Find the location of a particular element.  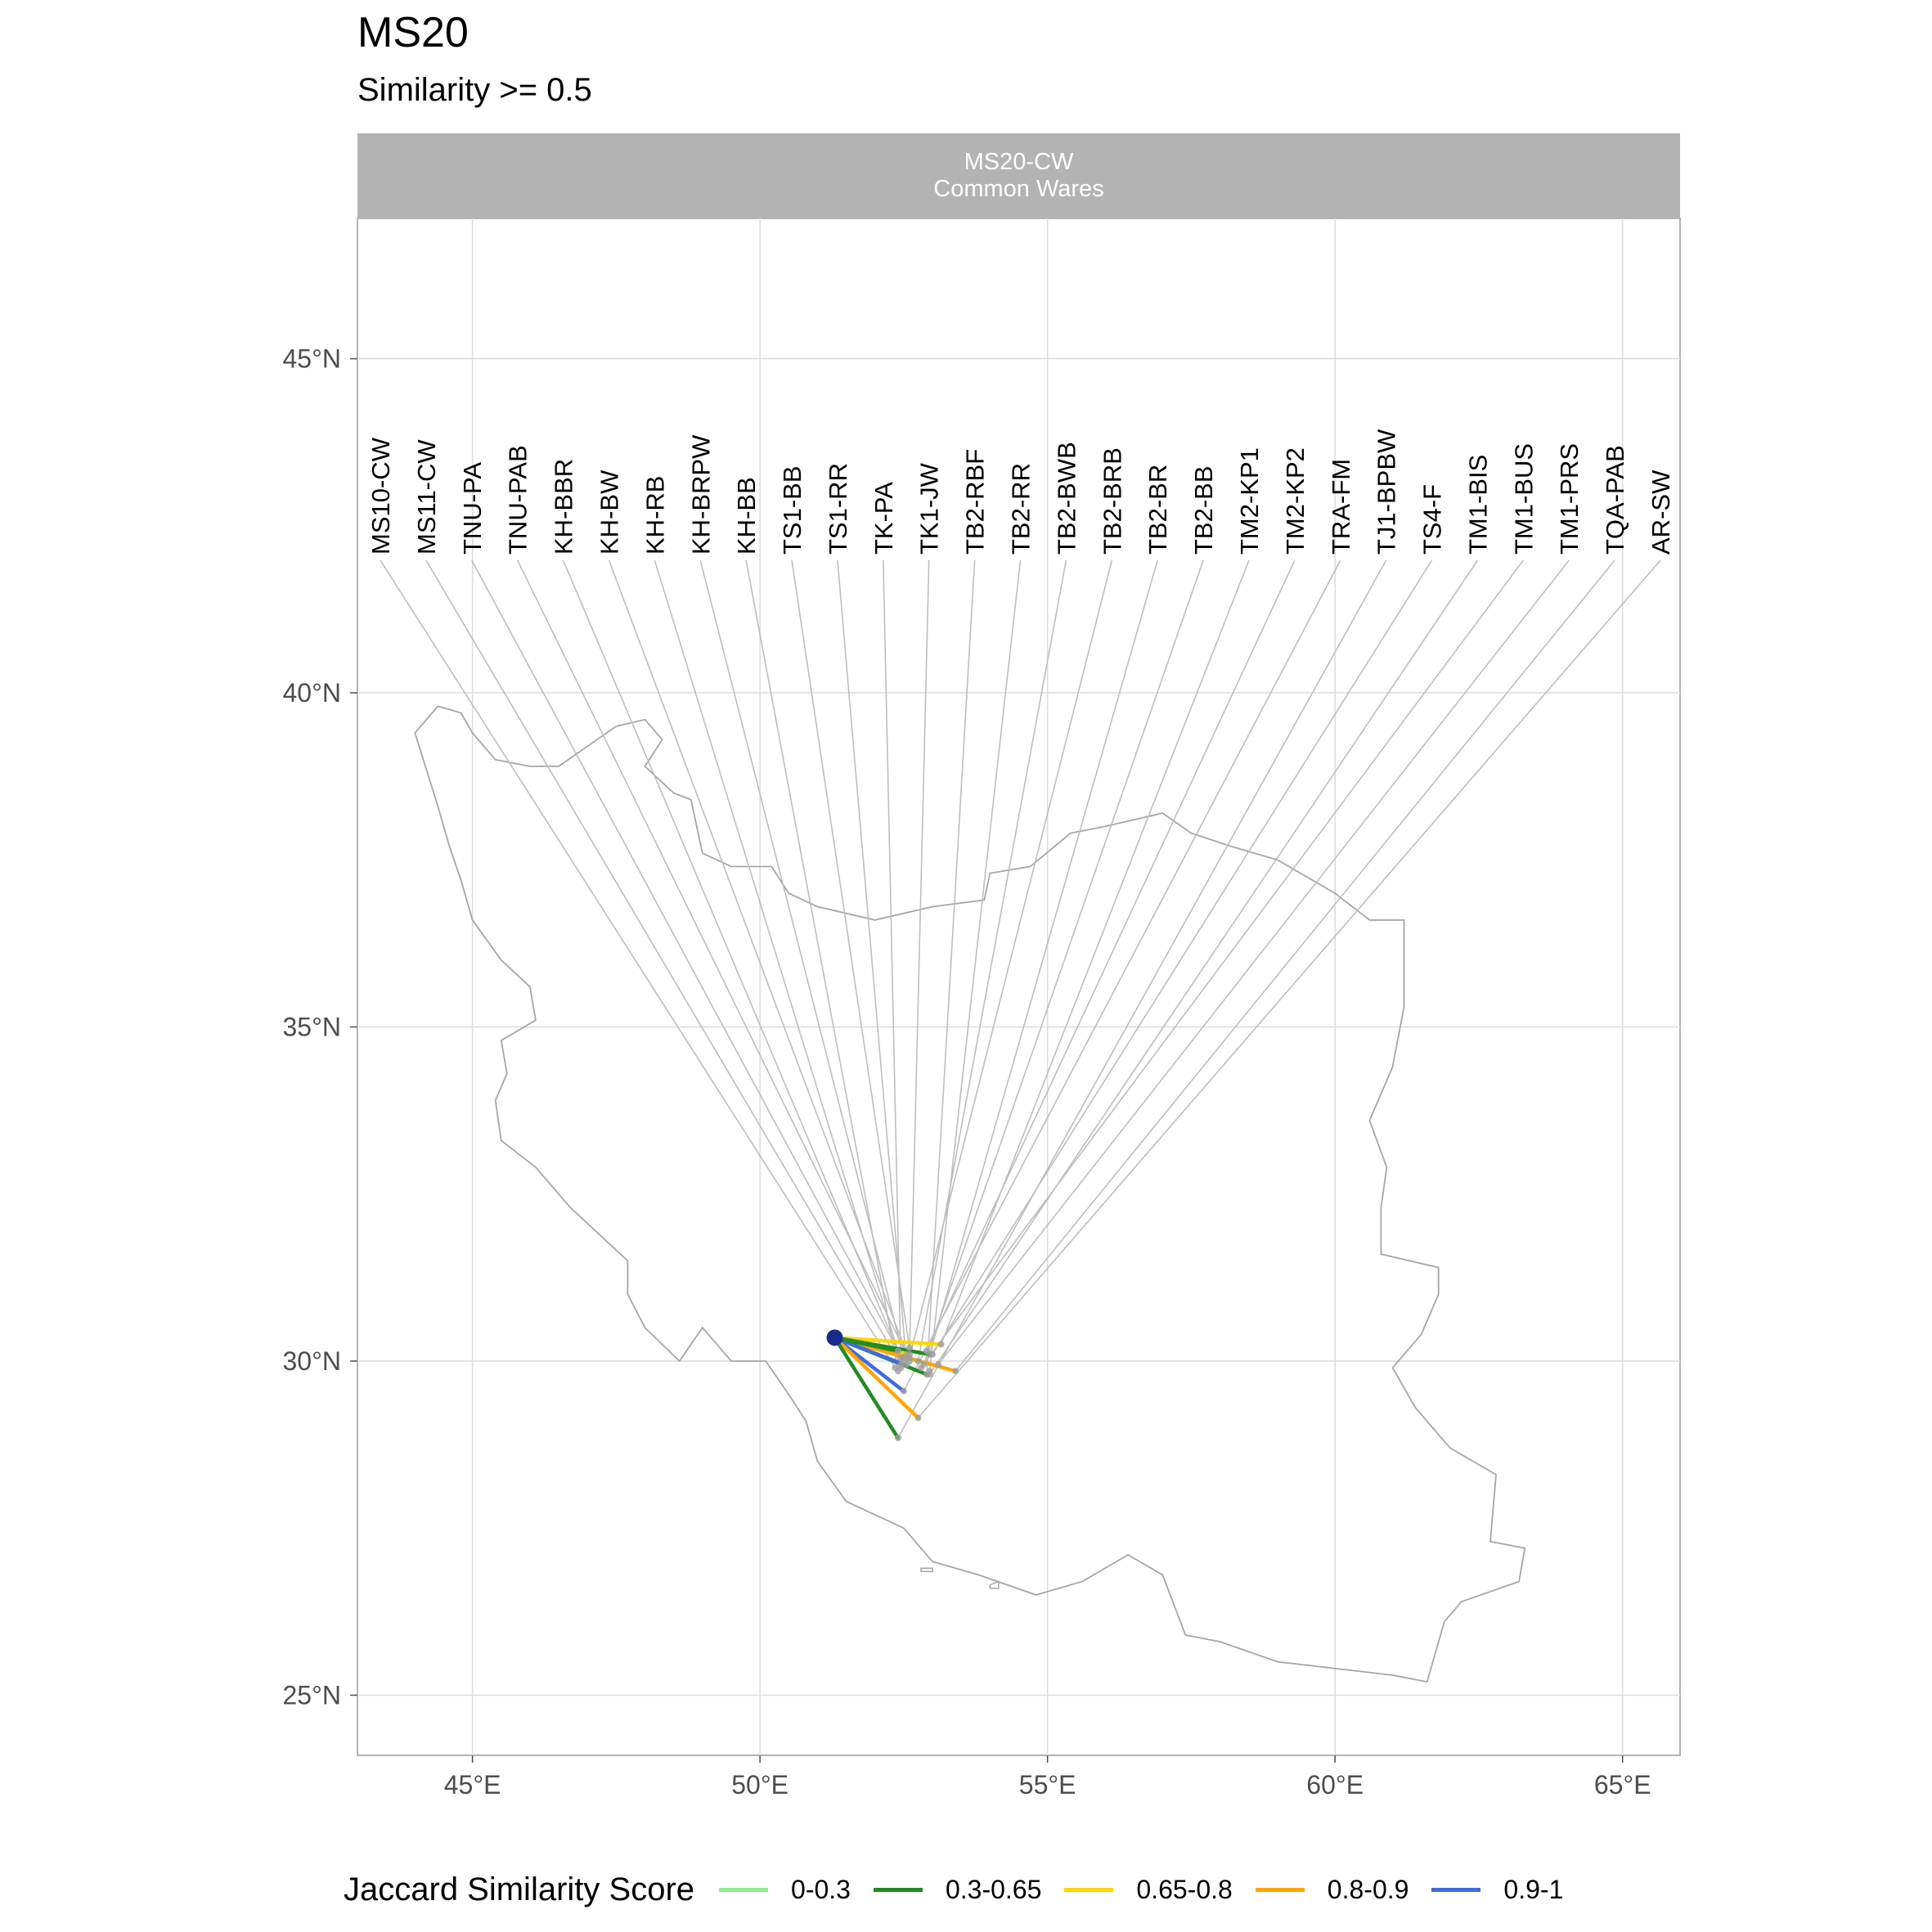

legend-item-0-0.3: 0-0.3 is located at coordinates (785, 1890).